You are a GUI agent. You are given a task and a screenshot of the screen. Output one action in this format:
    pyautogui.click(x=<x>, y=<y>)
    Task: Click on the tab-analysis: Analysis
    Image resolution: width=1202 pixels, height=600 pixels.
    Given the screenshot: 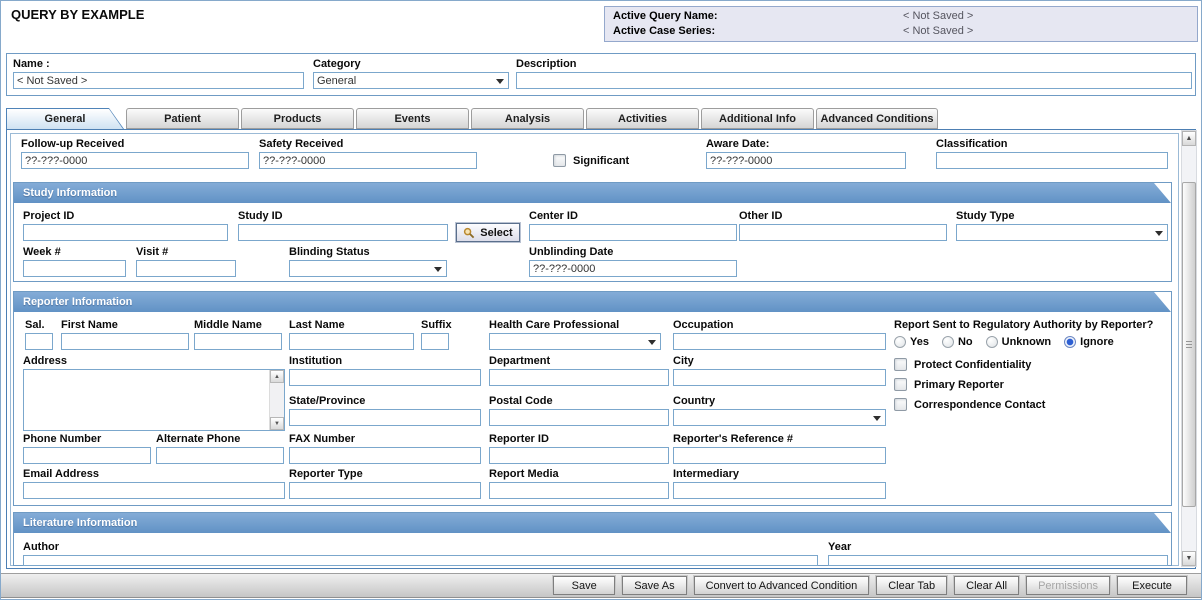 What is the action you would take?
    pyautogui.click(x=527, y=118)
    